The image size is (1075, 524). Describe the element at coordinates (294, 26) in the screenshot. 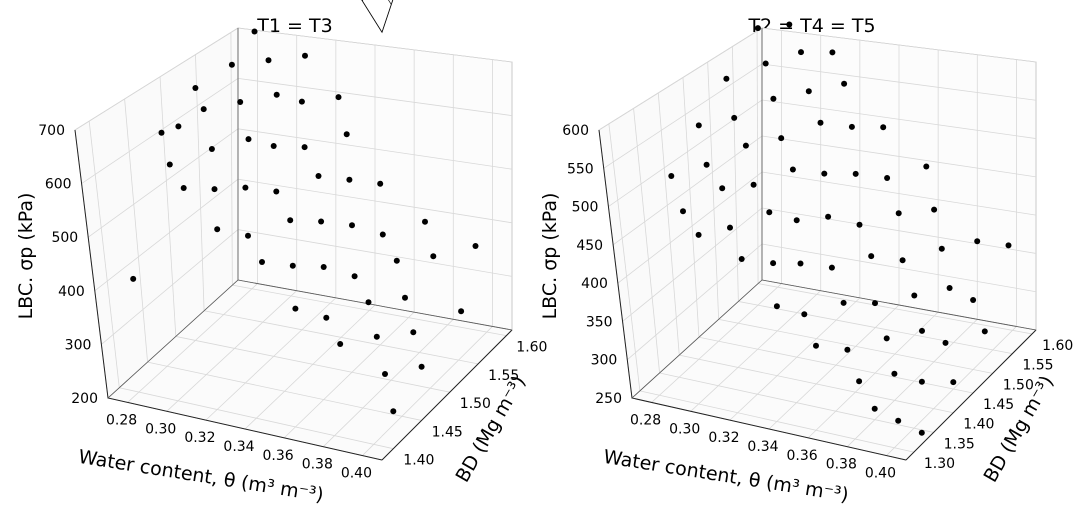

I see `chart-title: T1 = T3` at that location.